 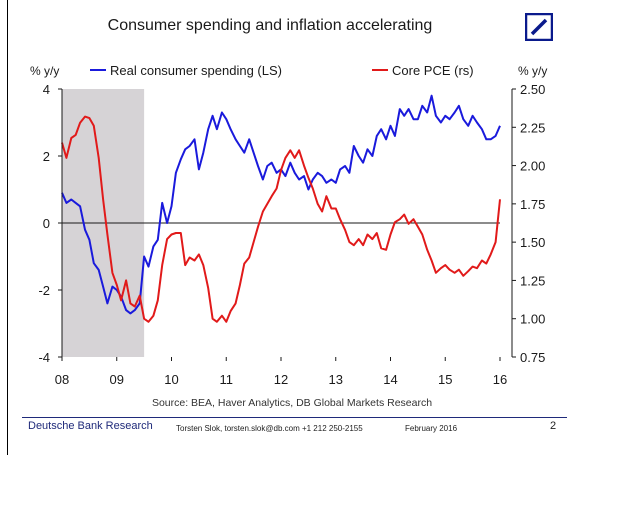 I want to click on left-tick-label: 2, so click(x=46, y=156).